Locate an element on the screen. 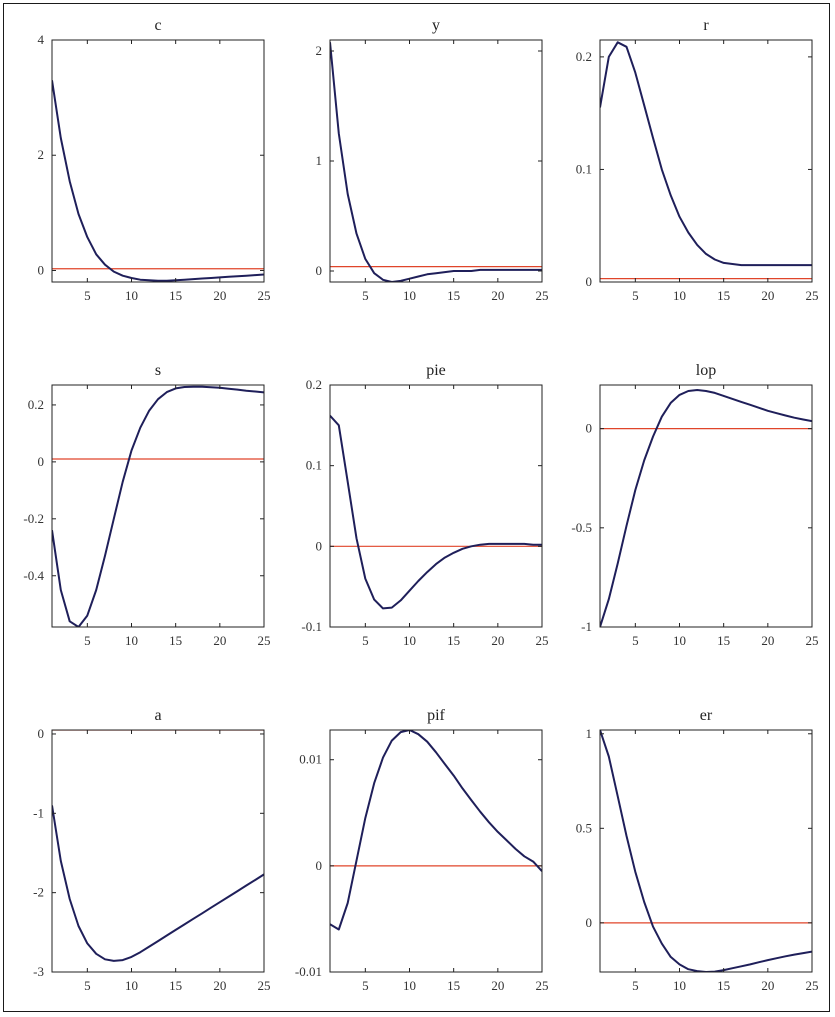 This screenshot has width=835, height=1017. panel-pif: pif 5 10 15 20 25 -0.01 0 0.01 is located at coordinates (422, 850).